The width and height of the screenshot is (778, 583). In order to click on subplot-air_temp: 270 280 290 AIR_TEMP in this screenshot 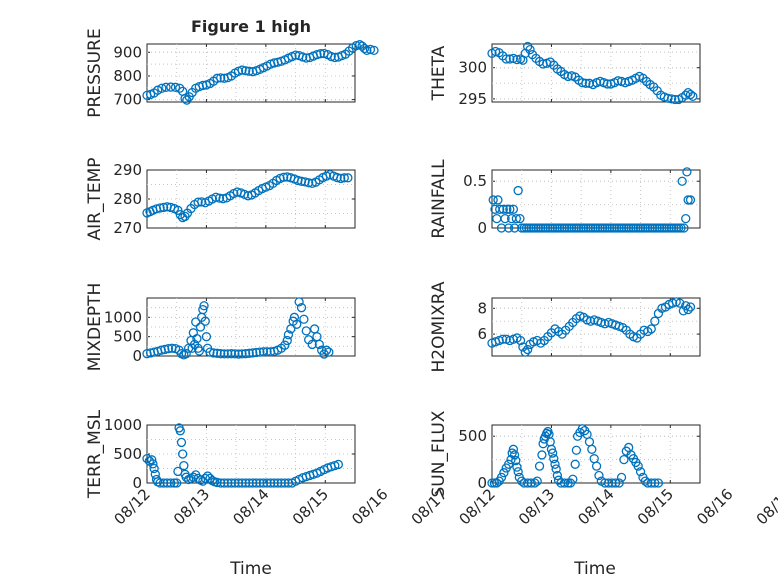, I will do `click(220, 199)`.